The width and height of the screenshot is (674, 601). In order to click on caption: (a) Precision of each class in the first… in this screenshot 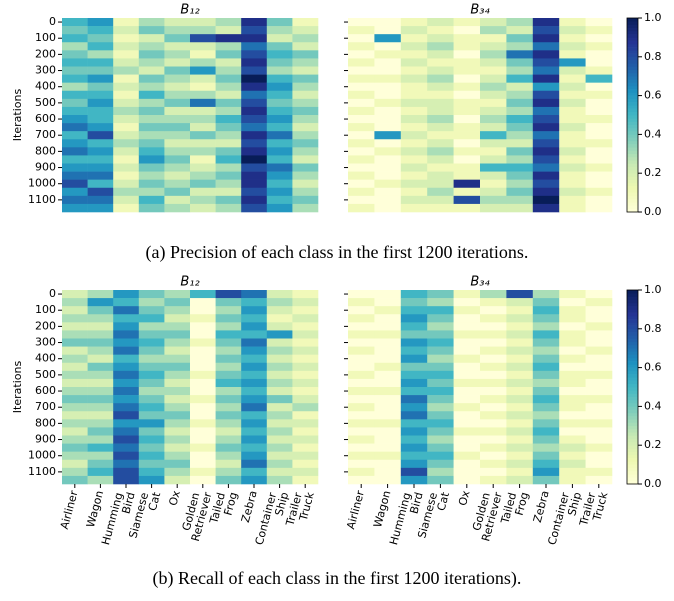, I will do `click(337, 252)`.